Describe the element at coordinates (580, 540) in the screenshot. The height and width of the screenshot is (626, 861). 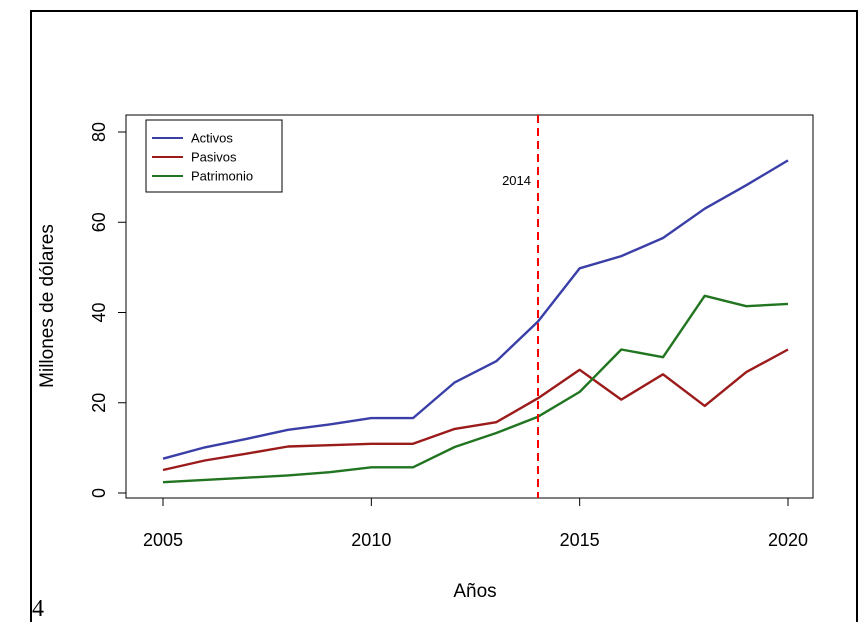
I see `x-tick-label: 2015` at that location.